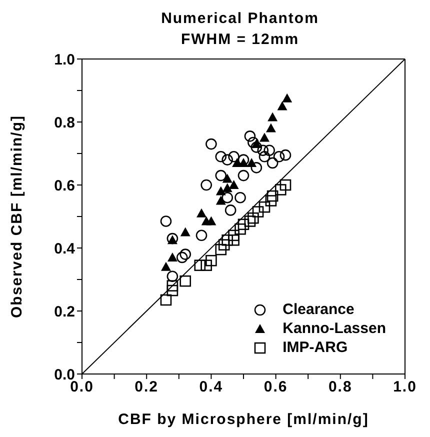 The image size is (430, 437). Describe the element at coordinates (64, 59) in the screenshot. I see `y-tick-label: 1.0` at that location.